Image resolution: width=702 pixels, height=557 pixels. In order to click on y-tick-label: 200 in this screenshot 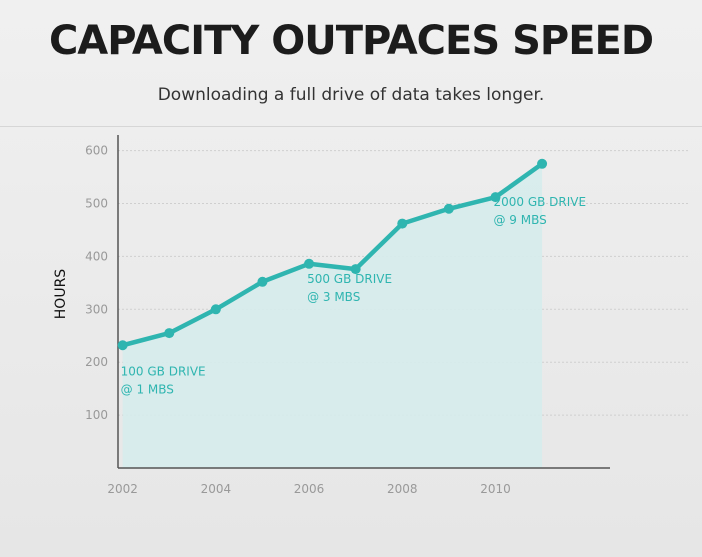, I will do `click(96, 362)`.